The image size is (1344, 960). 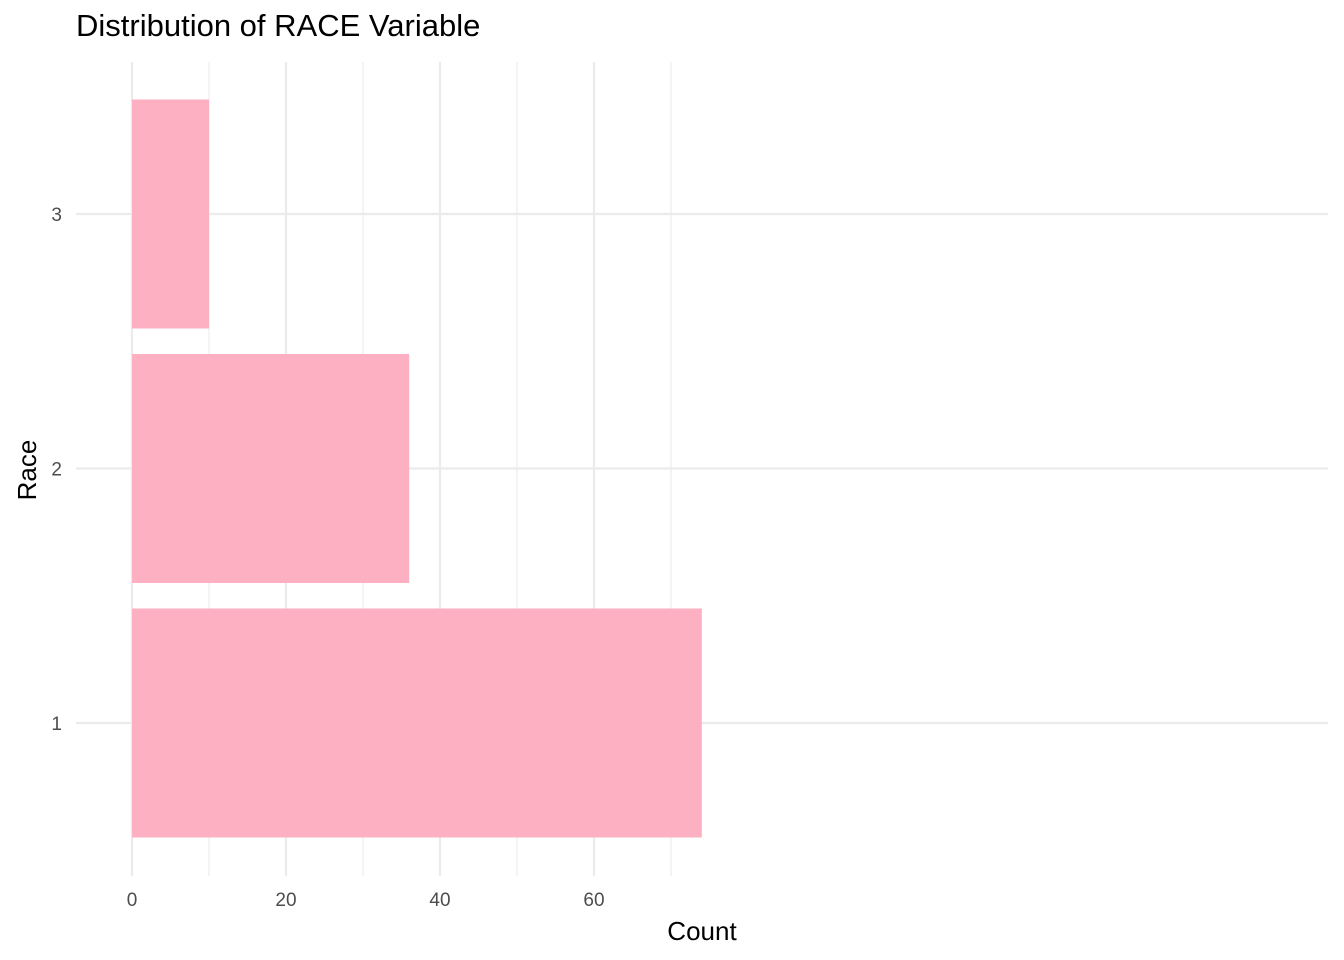 I want to click on y-tick-label: 3, so click(x=56, y=215).